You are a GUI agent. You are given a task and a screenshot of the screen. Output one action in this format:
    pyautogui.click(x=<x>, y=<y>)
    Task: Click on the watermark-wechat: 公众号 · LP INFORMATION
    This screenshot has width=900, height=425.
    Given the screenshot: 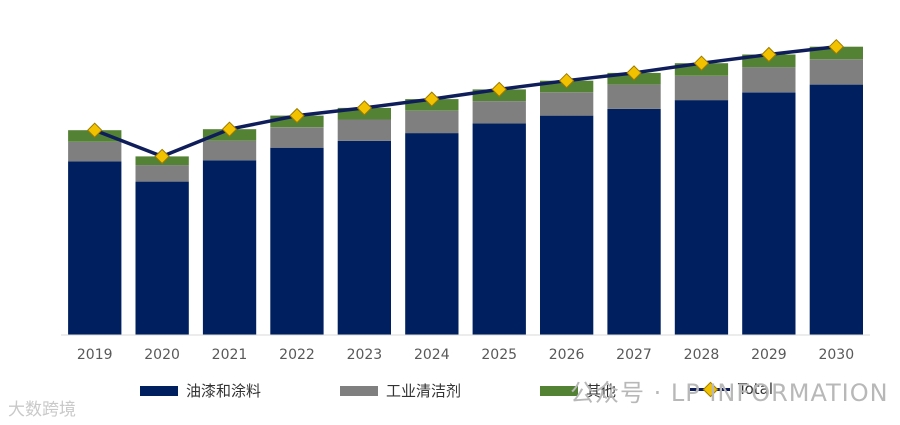 What is the action you would take?
    pyautogui.click(x=729, y=393)
    